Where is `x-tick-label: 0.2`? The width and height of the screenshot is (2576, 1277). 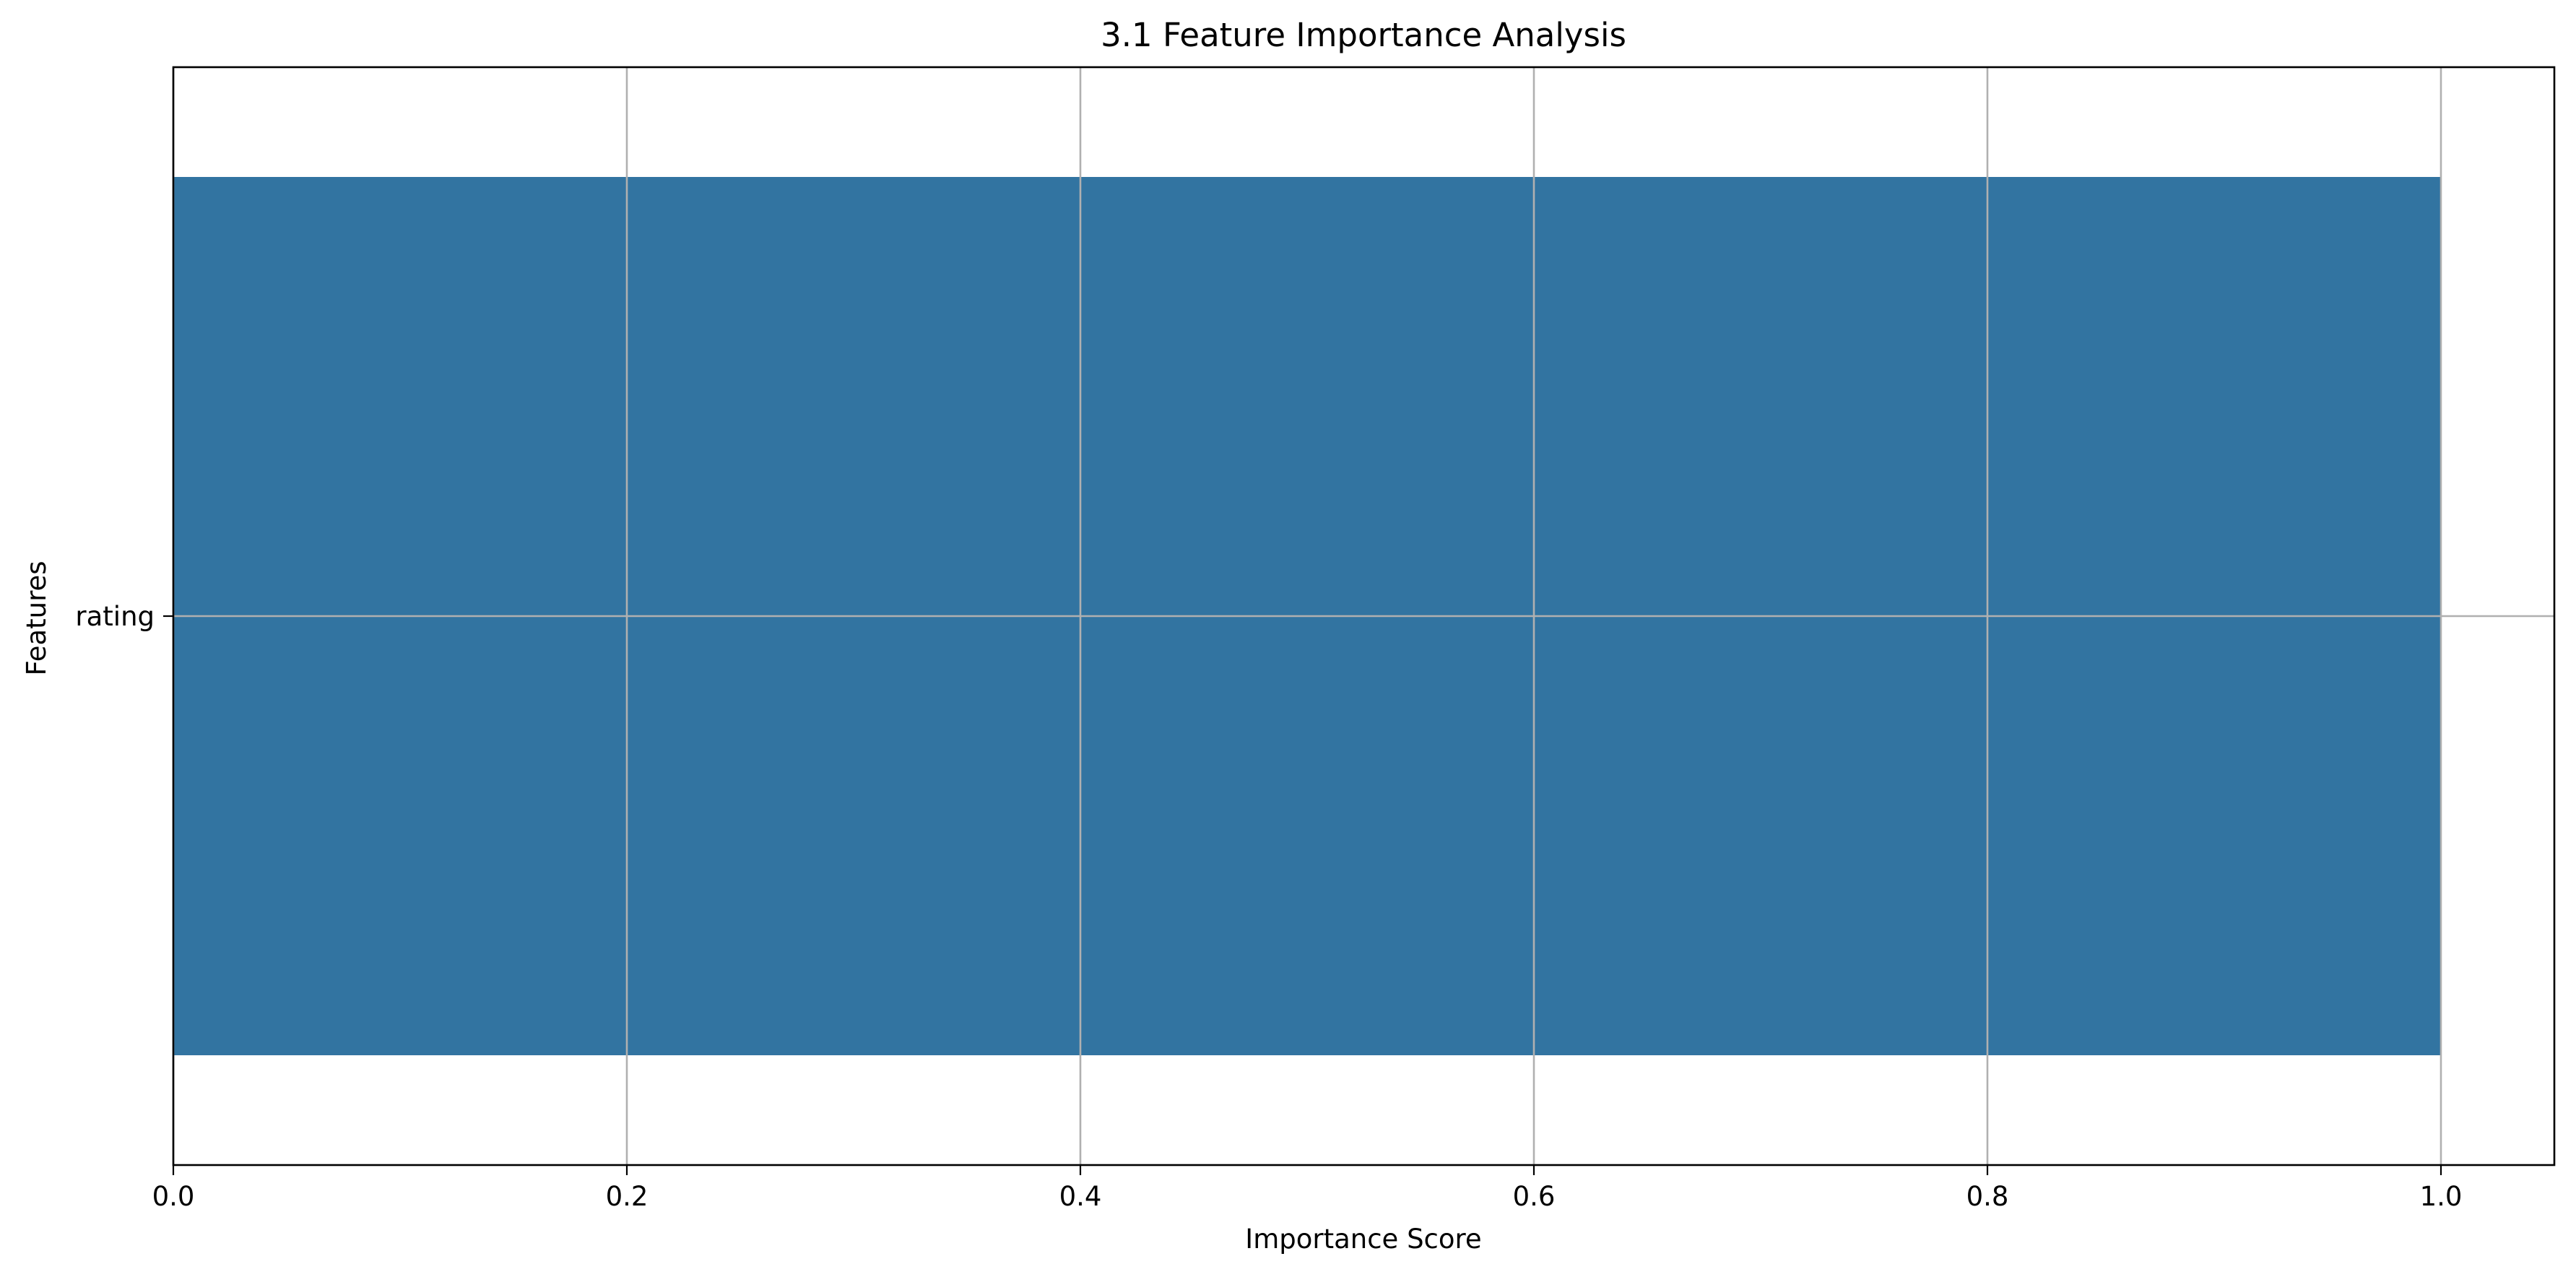 x-tick-label: 0.2 is located at coordinates (627, 1196).